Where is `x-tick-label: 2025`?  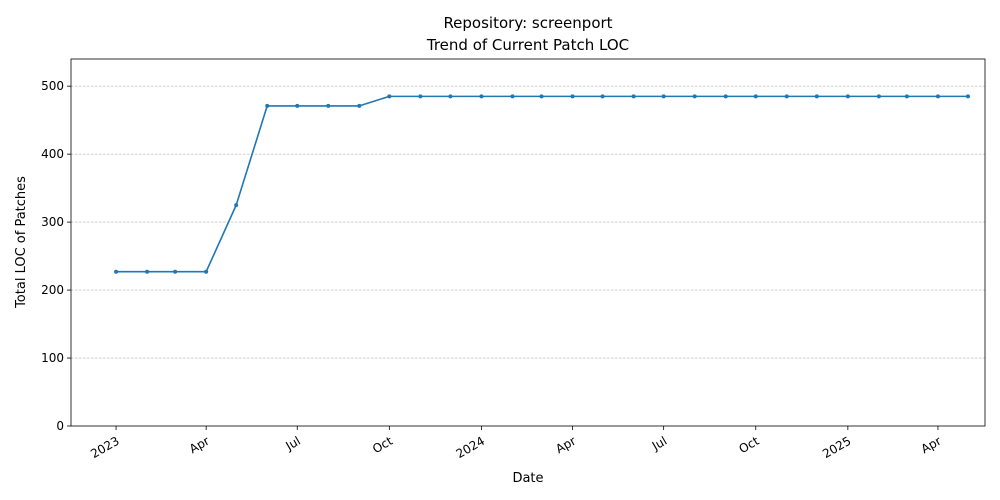 x-tick-label: 2025 is located at coordinates (836, 447).